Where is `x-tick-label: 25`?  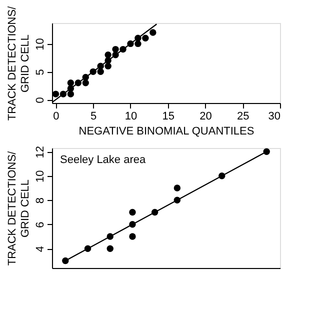
x-tick-label: 25 is located at coordinates (243, 116).